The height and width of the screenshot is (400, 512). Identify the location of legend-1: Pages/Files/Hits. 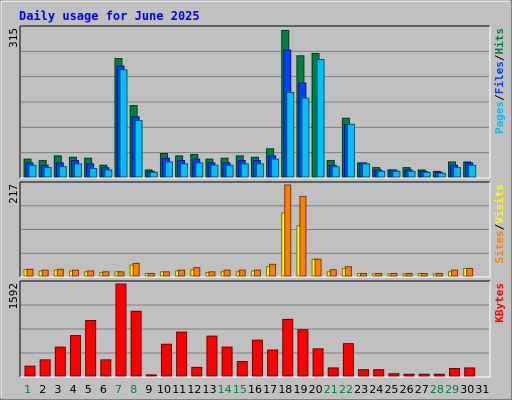
(499, 81).